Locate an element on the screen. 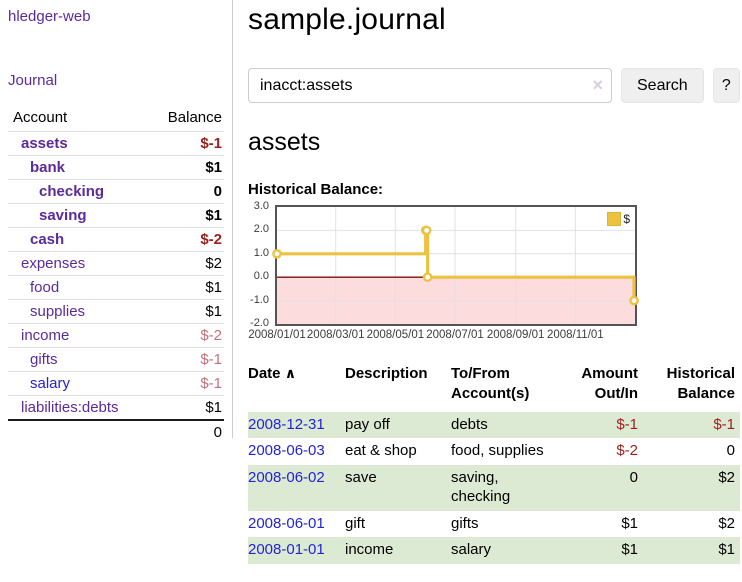 The image size is (742, 582). account-link-income: income is located at coordinates (45, 335).